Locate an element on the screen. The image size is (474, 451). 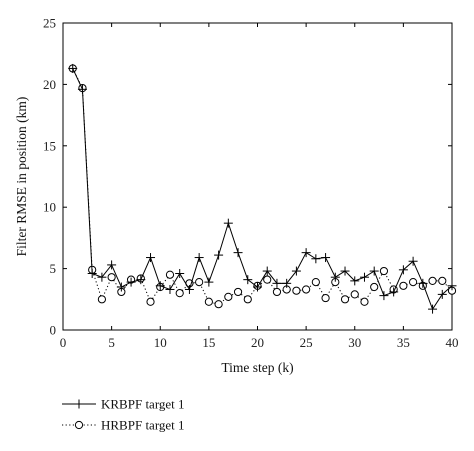
x-tick-label: 5 is located at coordinates (111, 342).